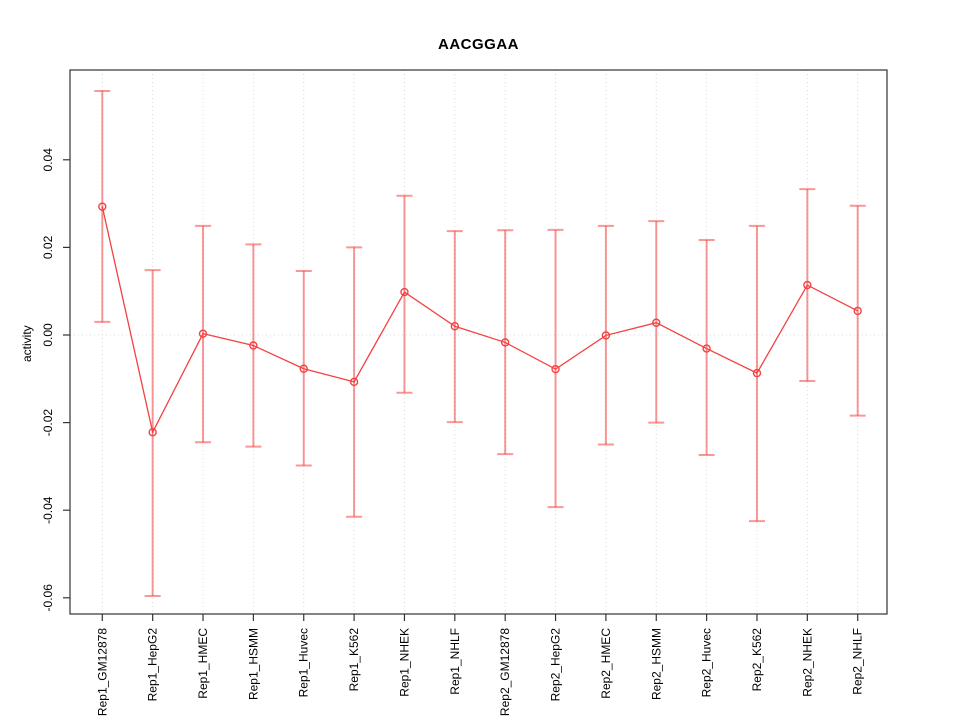  Describe the element at coordinates (354, 660) in the screenshot. I see `x-tick-label: Rep1_K562` at that location.